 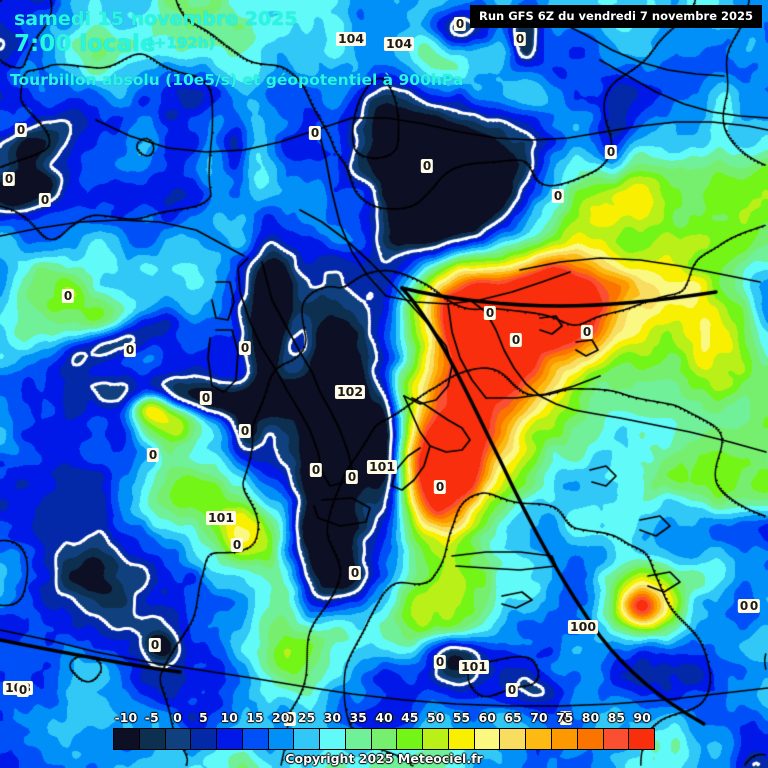 What do you see at coordinates (435, 717) in the screenshot?
I see `colorbar-tick: 50` at bounding box center [435, 717].